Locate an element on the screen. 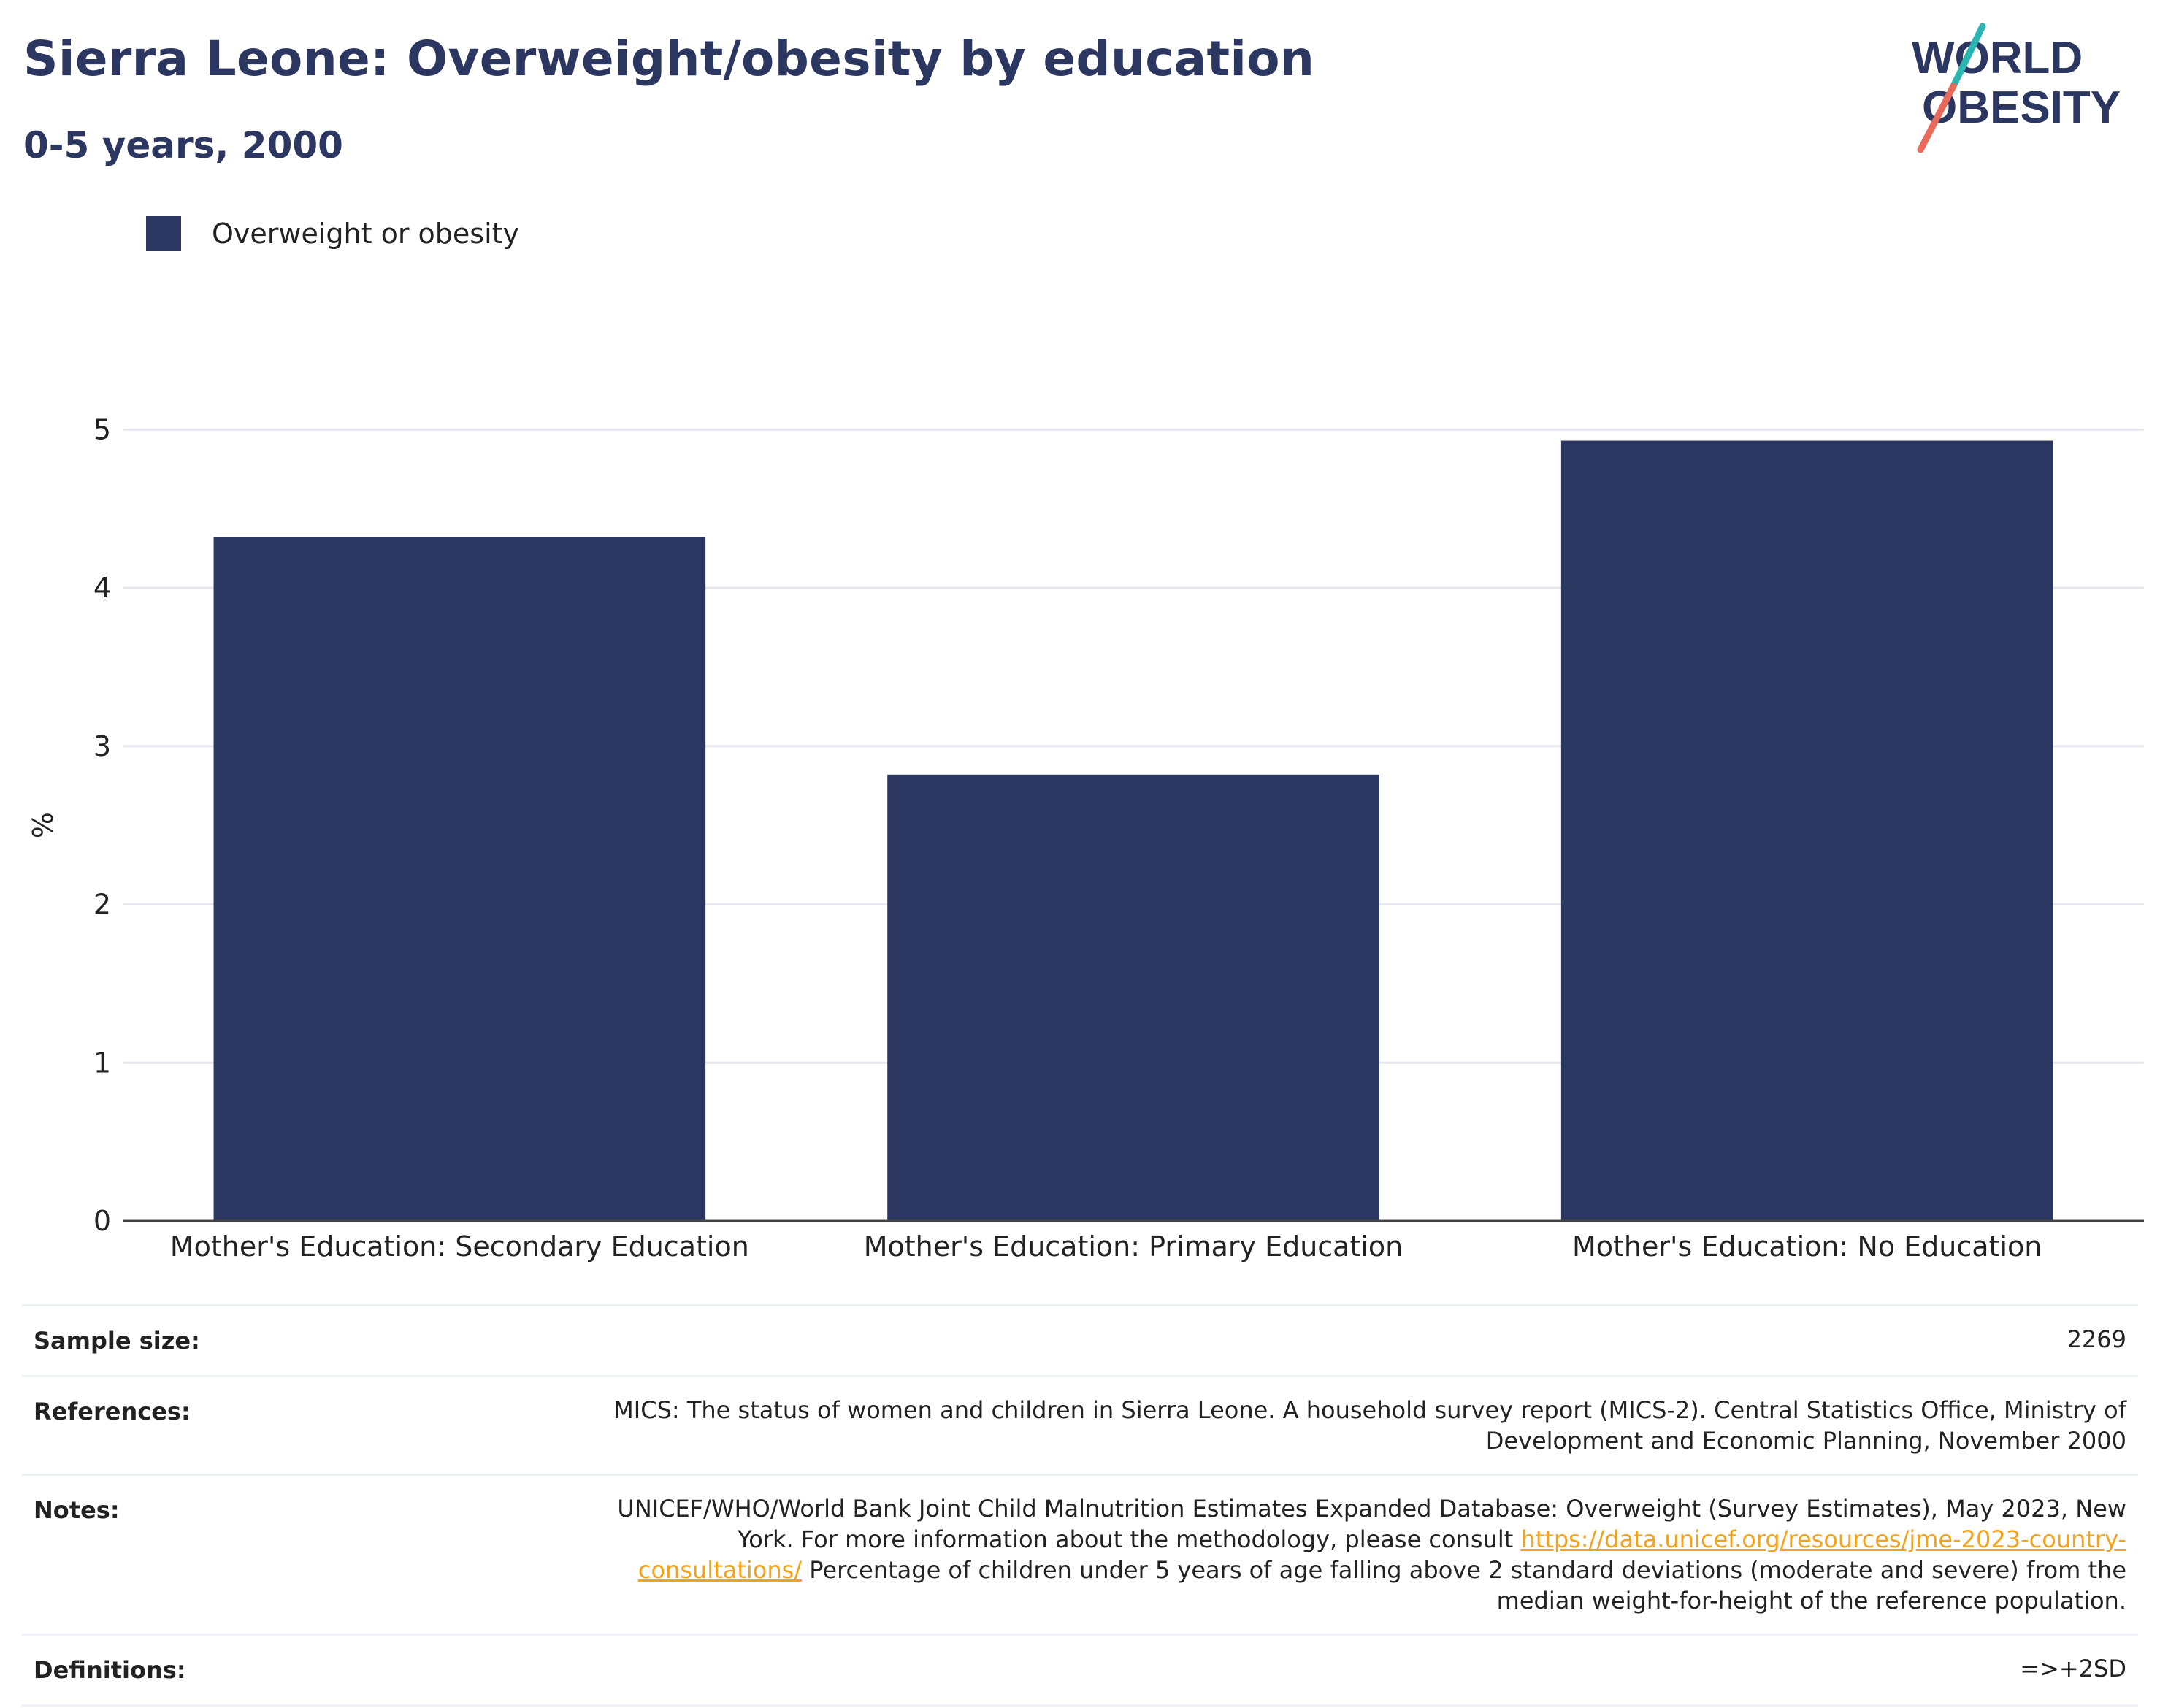 This screenshot has height=1708, width=2160. logo-line2: OBESITY is located at coordinates (2021, 108).